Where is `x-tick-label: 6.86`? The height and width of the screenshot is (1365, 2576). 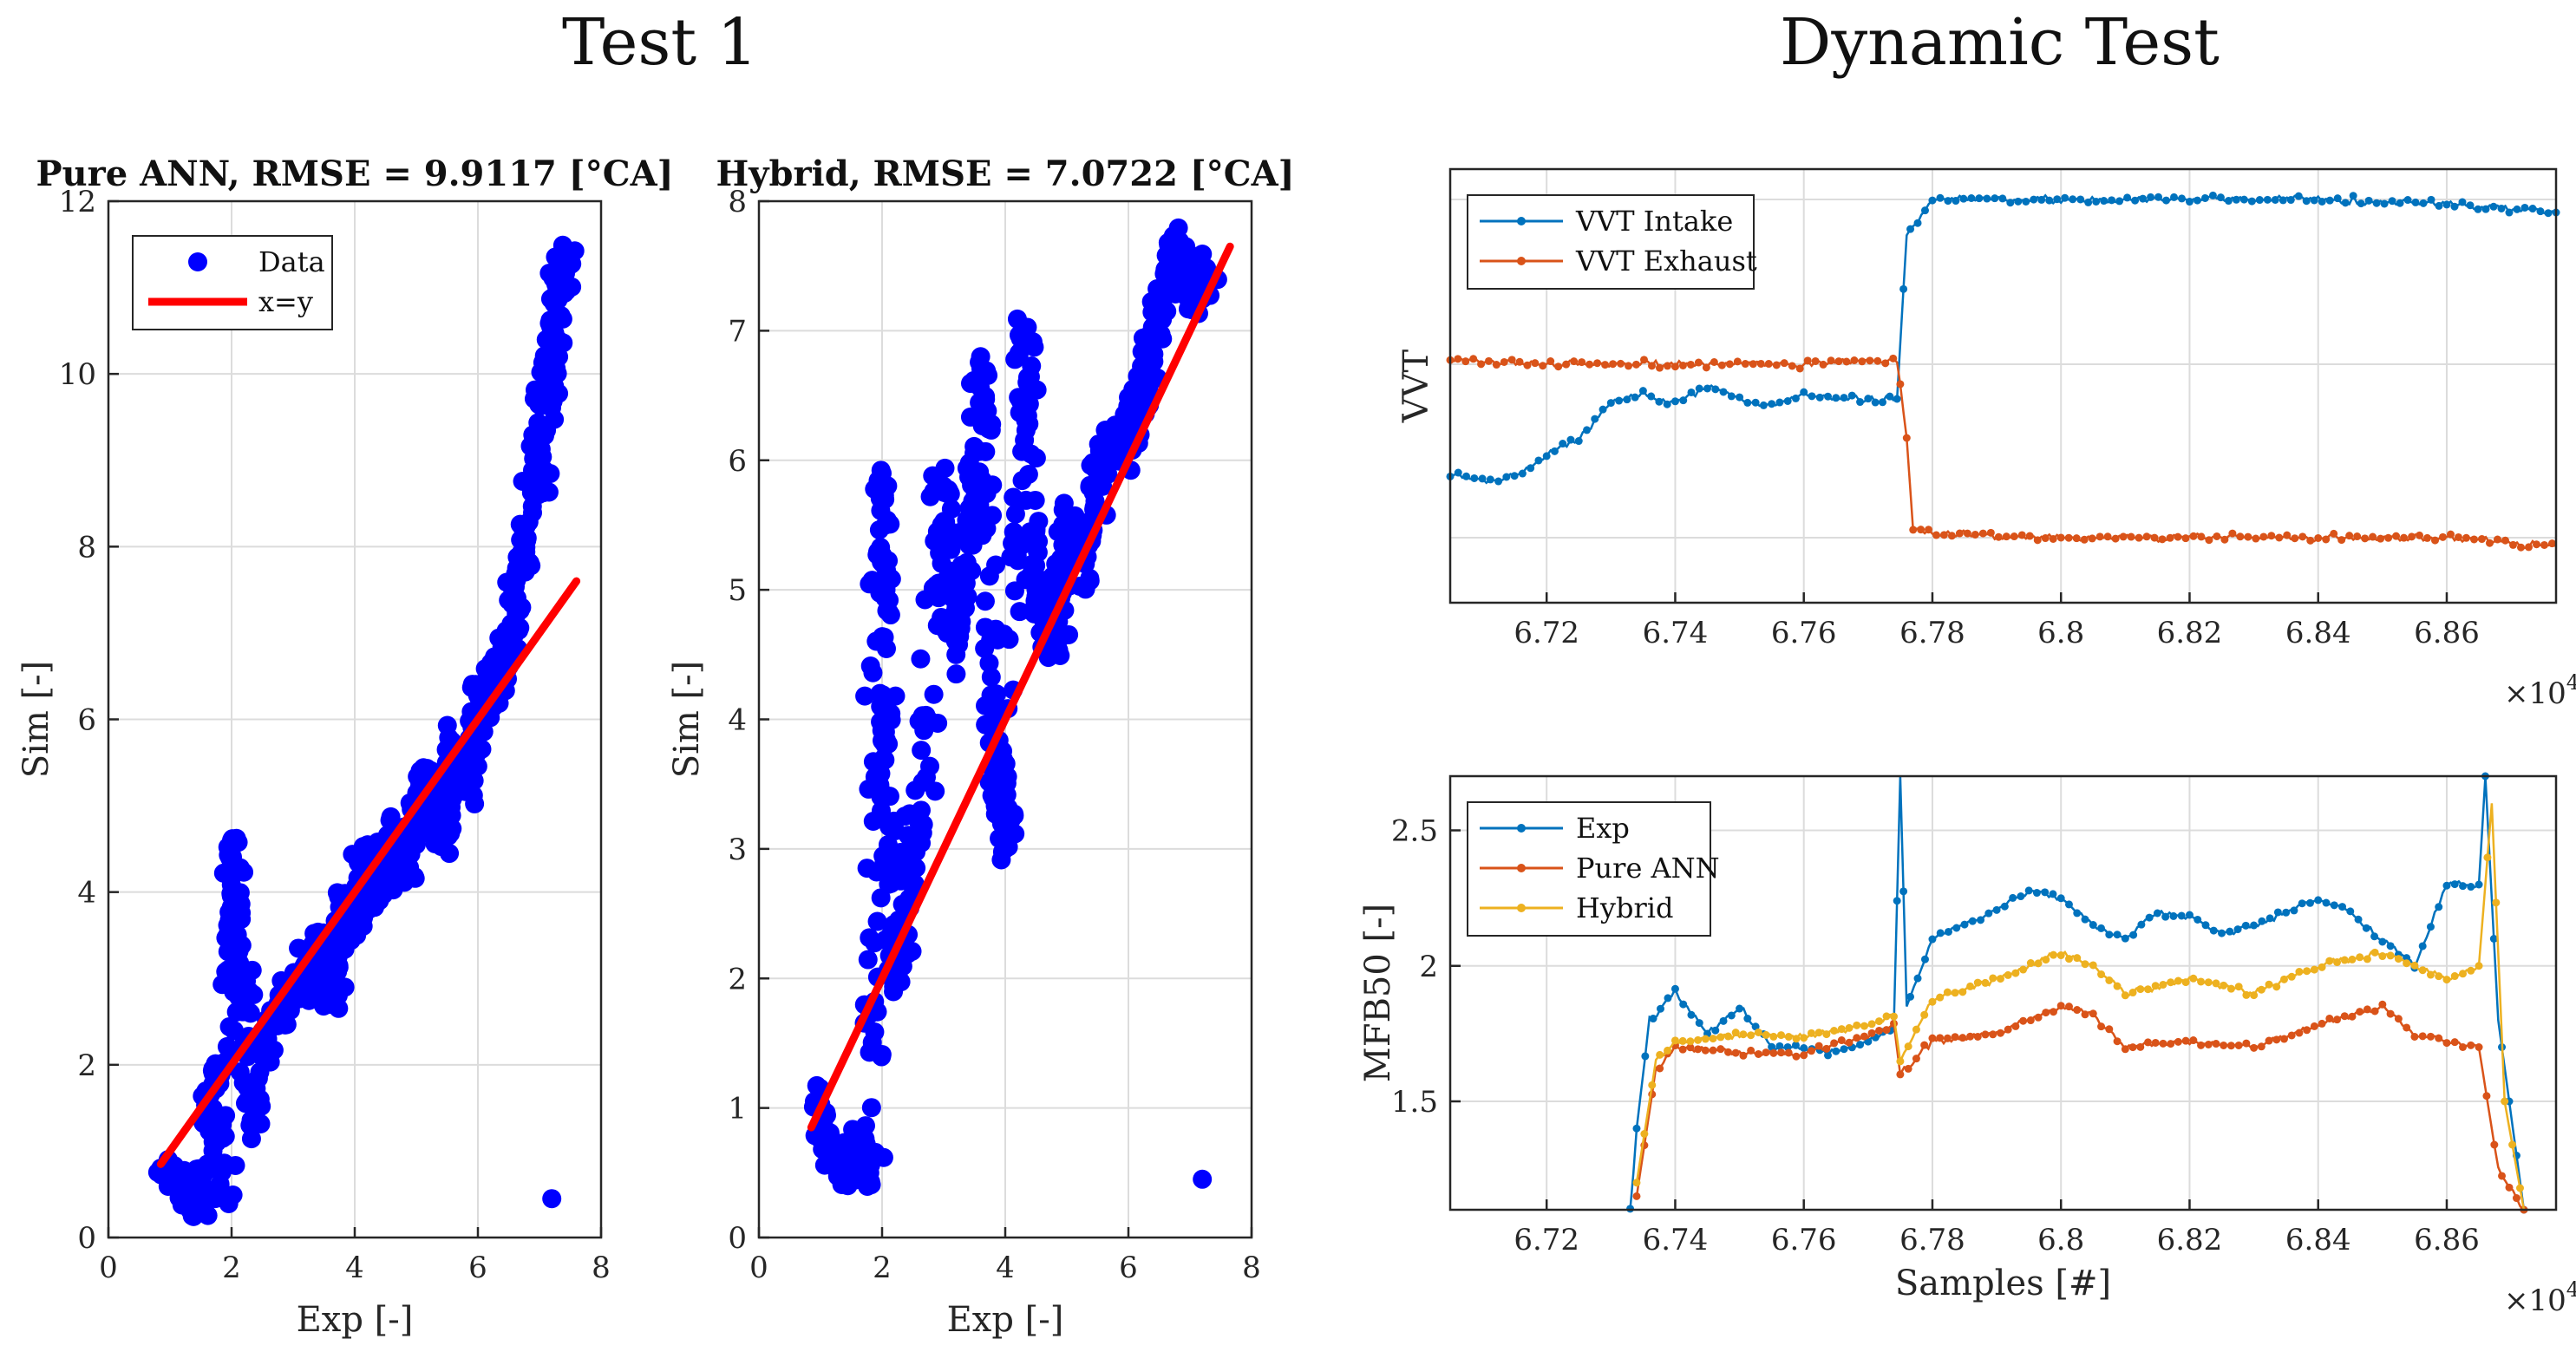
x-tick-label: 6.86 is located at coordinates (2447, 633).